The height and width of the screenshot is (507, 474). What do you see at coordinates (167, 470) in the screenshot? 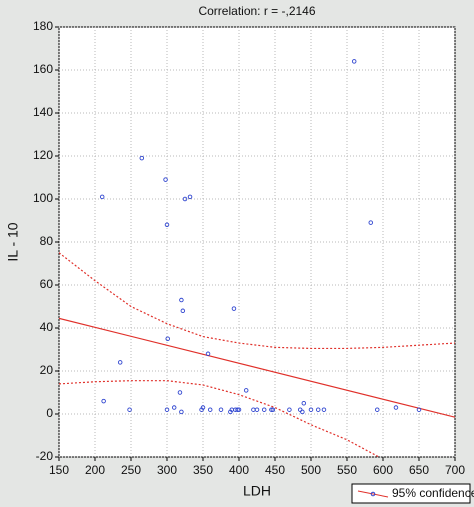
I see `x-tick-label: 300` at bounding box center [167, 470].